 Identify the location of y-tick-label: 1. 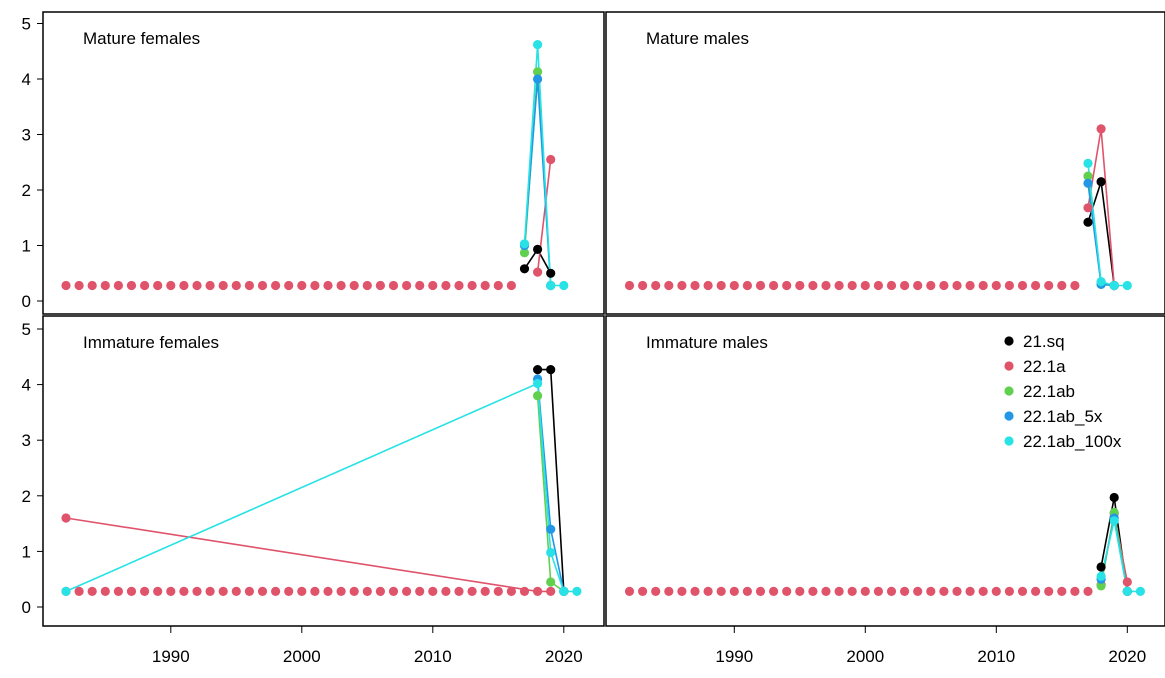
(26, 246).